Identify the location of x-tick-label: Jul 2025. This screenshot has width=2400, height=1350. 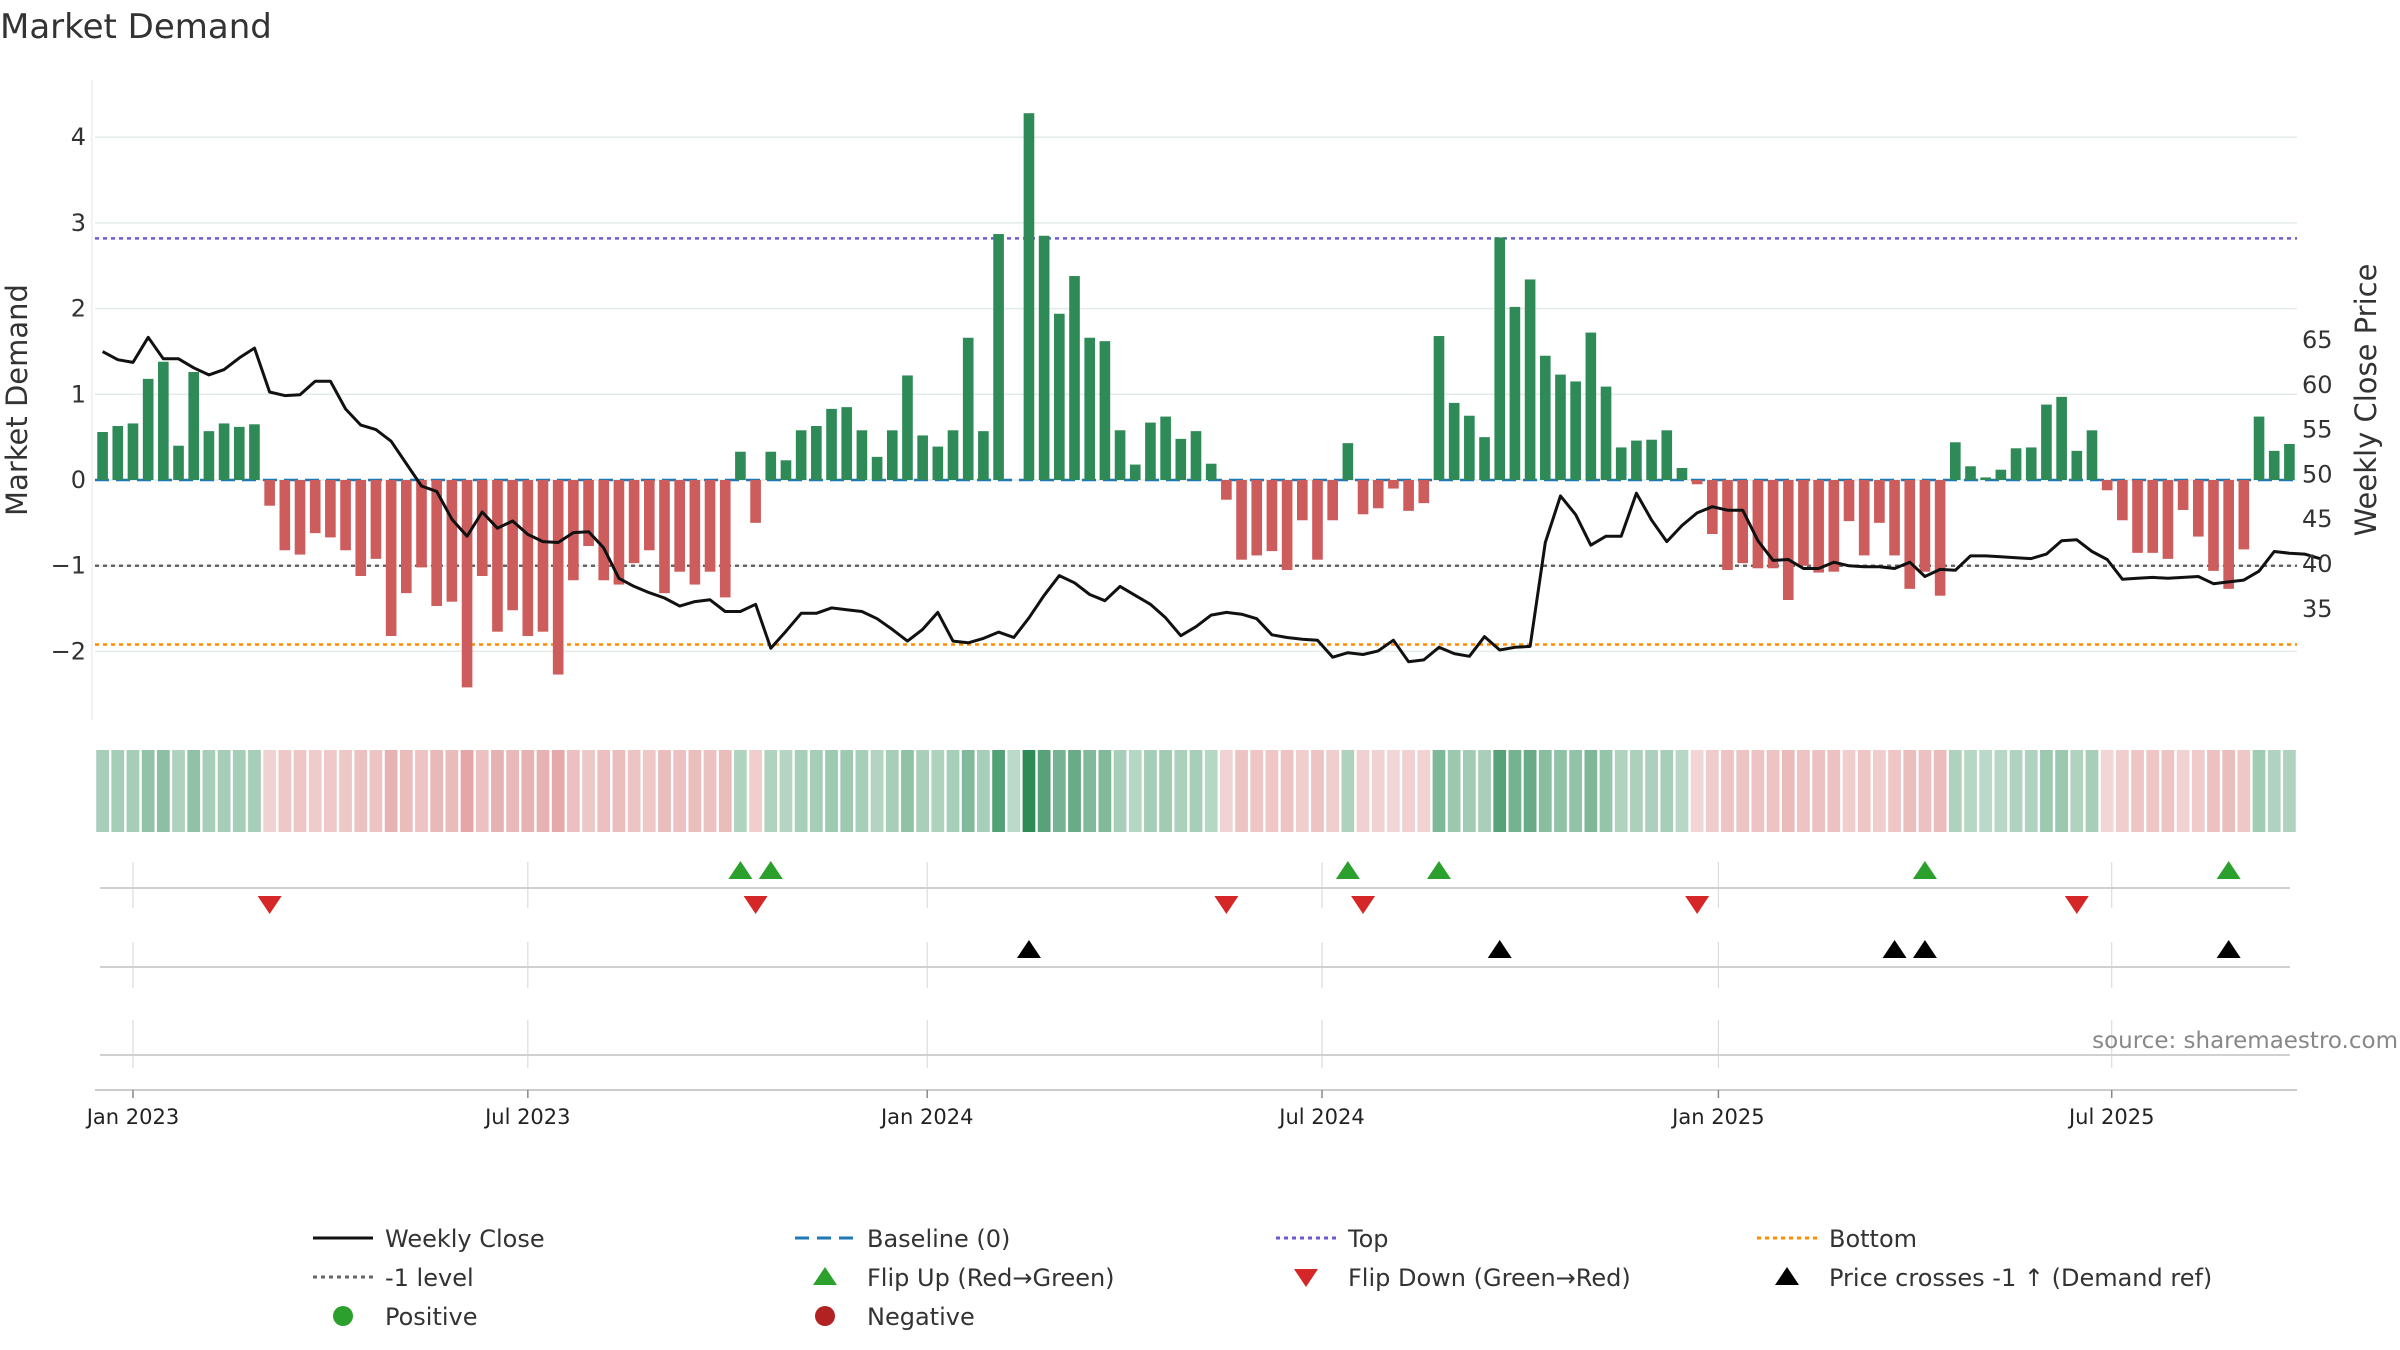
(2110, 1117).